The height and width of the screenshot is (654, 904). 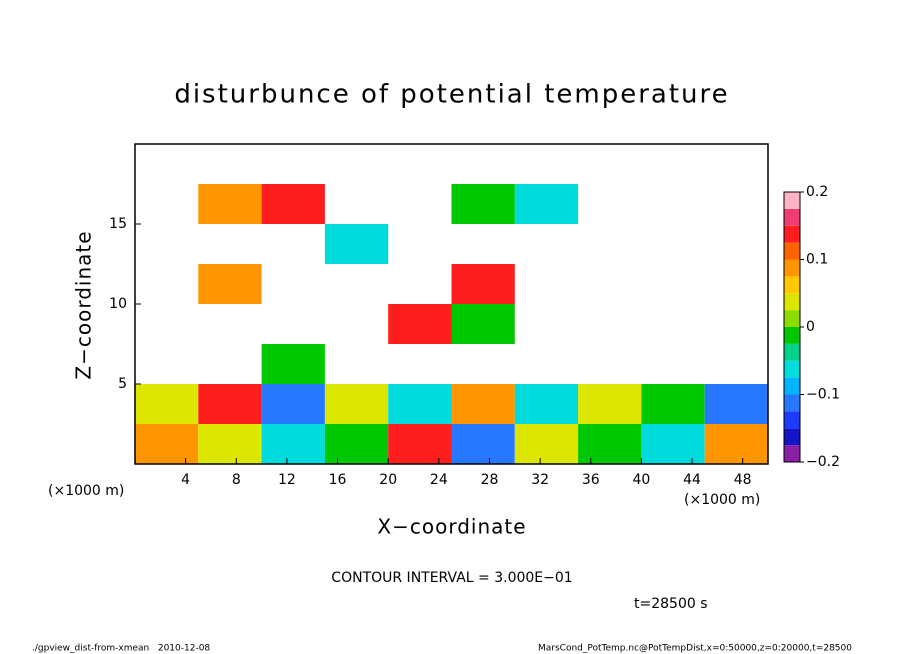 I want to click on x-tick-label: 24, so click(x=439, y=480).